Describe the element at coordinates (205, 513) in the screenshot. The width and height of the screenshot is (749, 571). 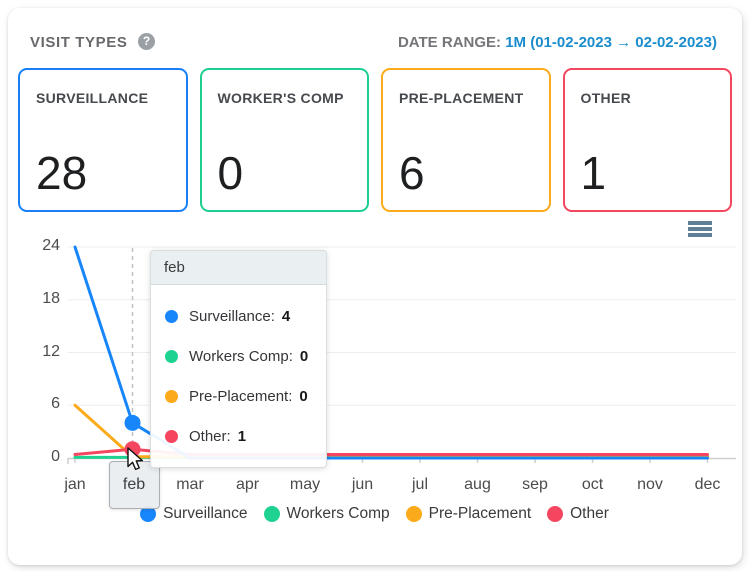
I see `legend-label: Surveillance` at that location.